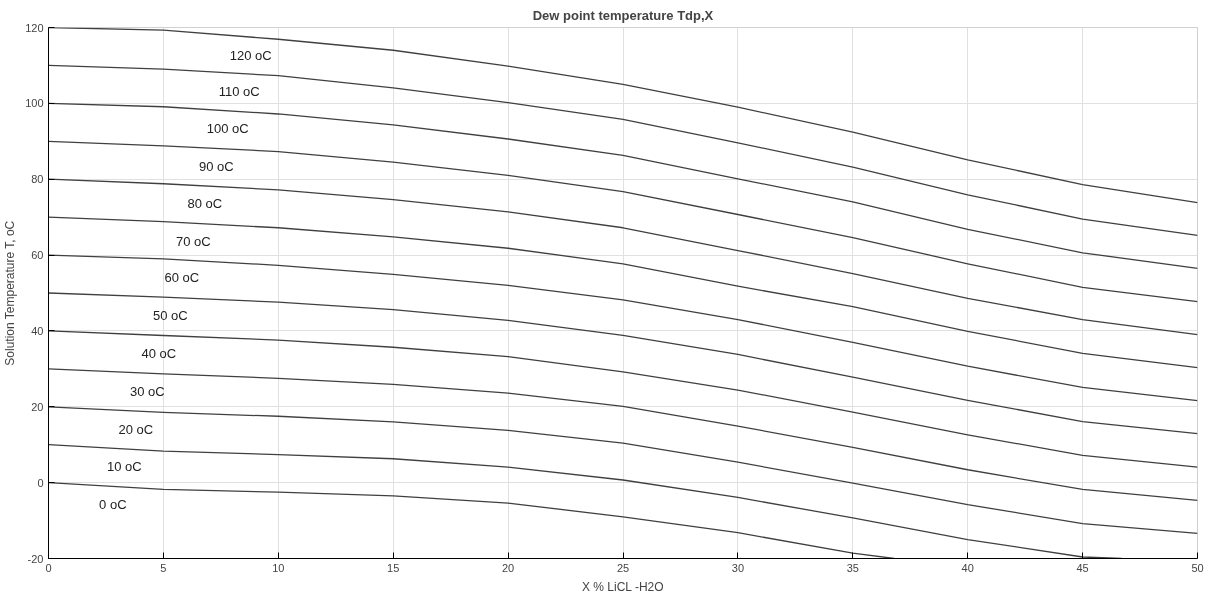  Describe the element at coordinates (182, 278) in the screenshot. I see `series-label: 60 oC` at that location.